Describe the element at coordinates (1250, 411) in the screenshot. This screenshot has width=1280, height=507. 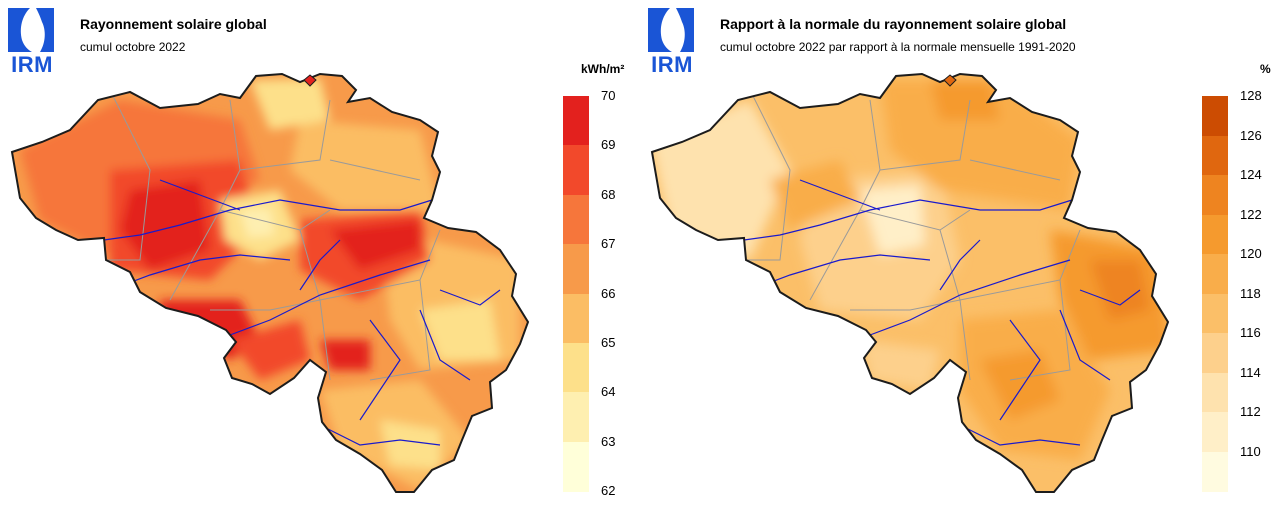
I see `legend-tick-label: 112` at that location.